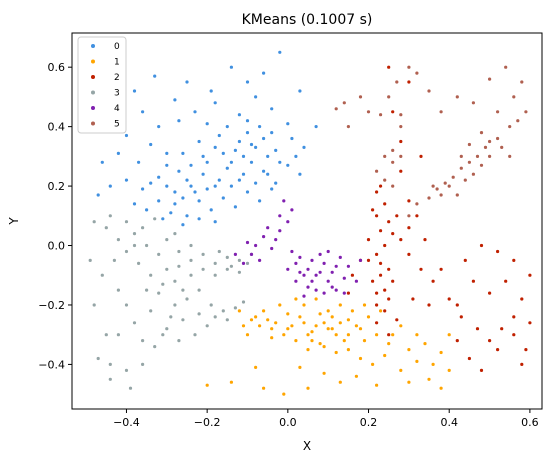  What do you see at coordinates (117, 78) in the screenshot?
I see `legend-label: 2` at bounding box center [117, 78].